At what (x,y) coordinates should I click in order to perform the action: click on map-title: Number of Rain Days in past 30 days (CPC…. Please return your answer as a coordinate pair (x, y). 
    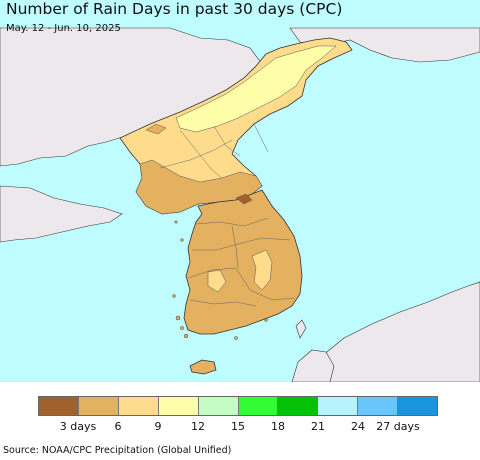
    Looking at the image, I should click on (174, 9).